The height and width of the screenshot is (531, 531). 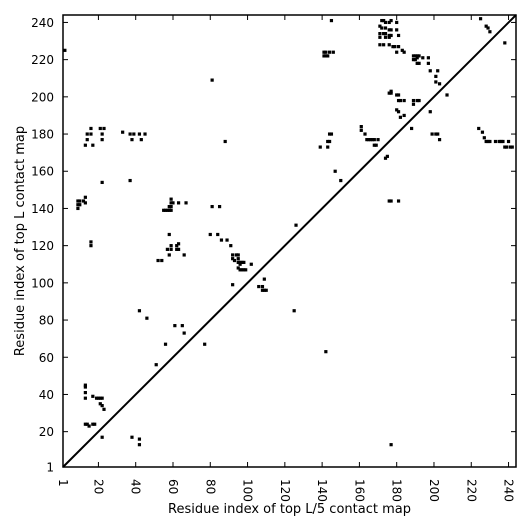 What do you see at coordinates (210, 486) in the screenshot?
I see `x-tick-label: 80` at bounding box center [210, 486].